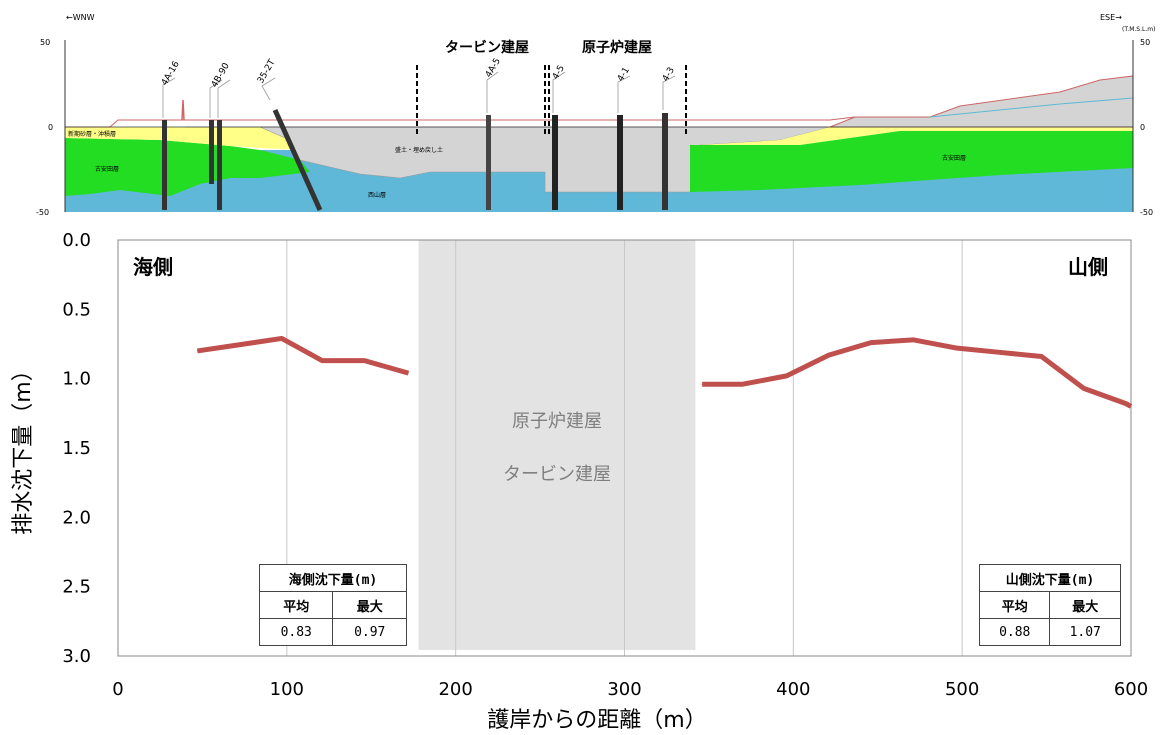  What do you see at coordinates (669, 75) in the screenshot?
I see `borehole-4-3: 4-3` at bounding box center [669, 75].